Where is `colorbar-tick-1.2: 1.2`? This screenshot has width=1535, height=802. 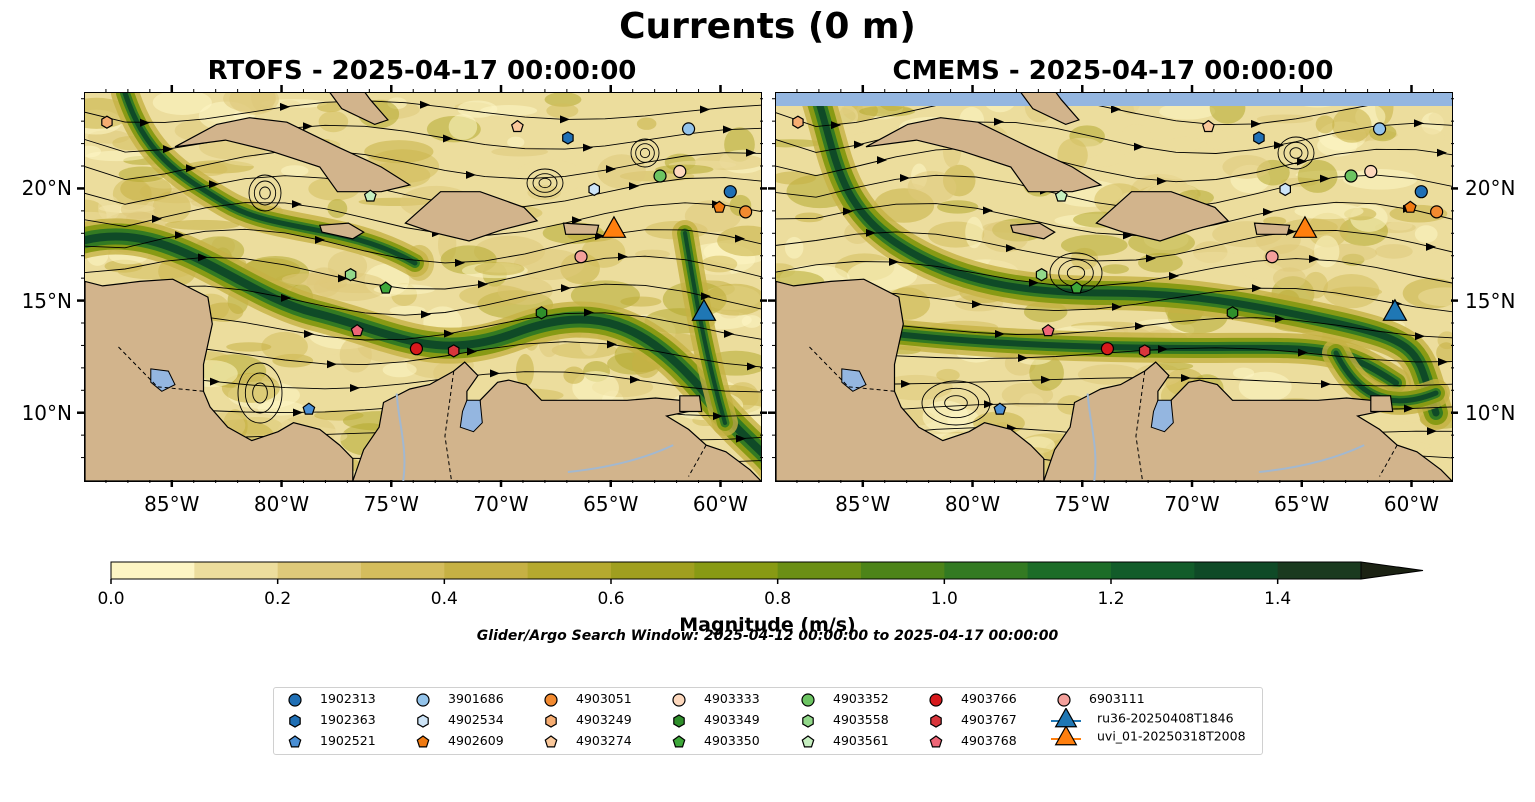
colorbar-tick-1.2: 1.2 is located at coordinates (1111, 599).